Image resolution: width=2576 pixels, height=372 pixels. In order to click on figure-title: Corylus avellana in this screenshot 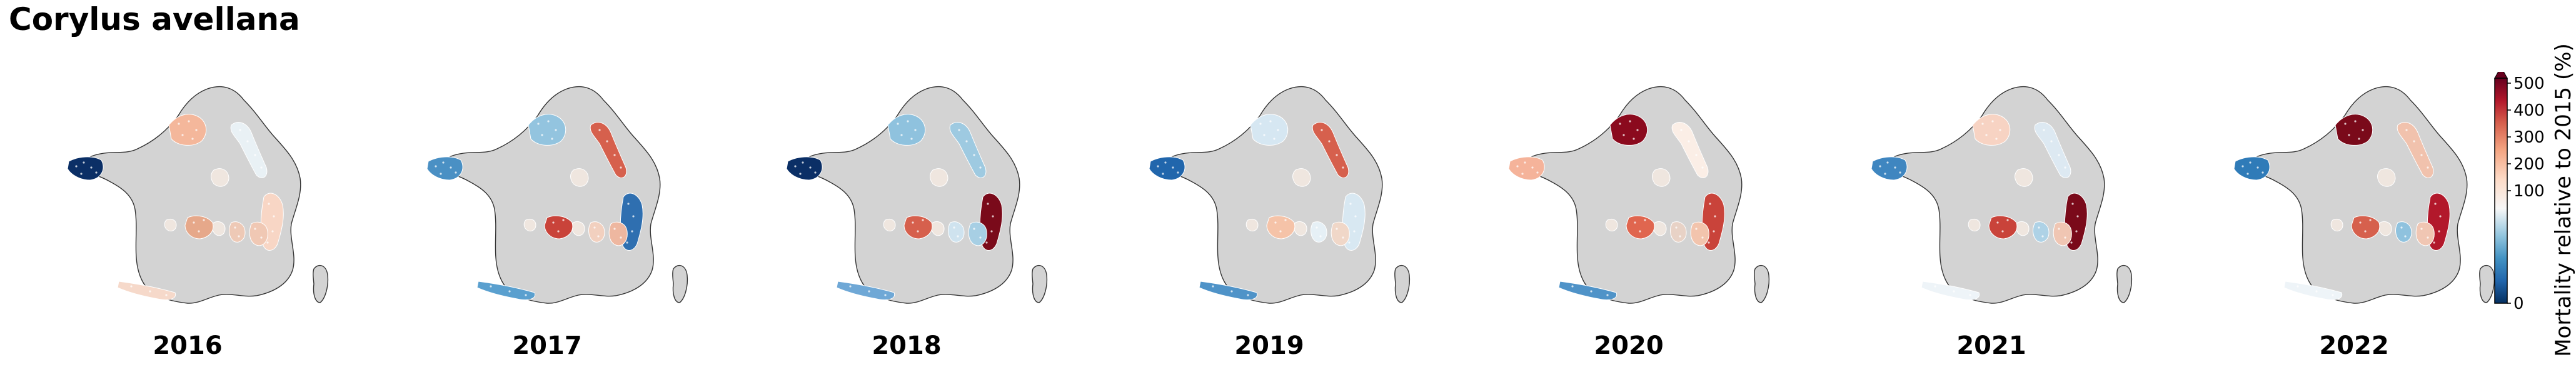, I will do `click(154, 19)`.